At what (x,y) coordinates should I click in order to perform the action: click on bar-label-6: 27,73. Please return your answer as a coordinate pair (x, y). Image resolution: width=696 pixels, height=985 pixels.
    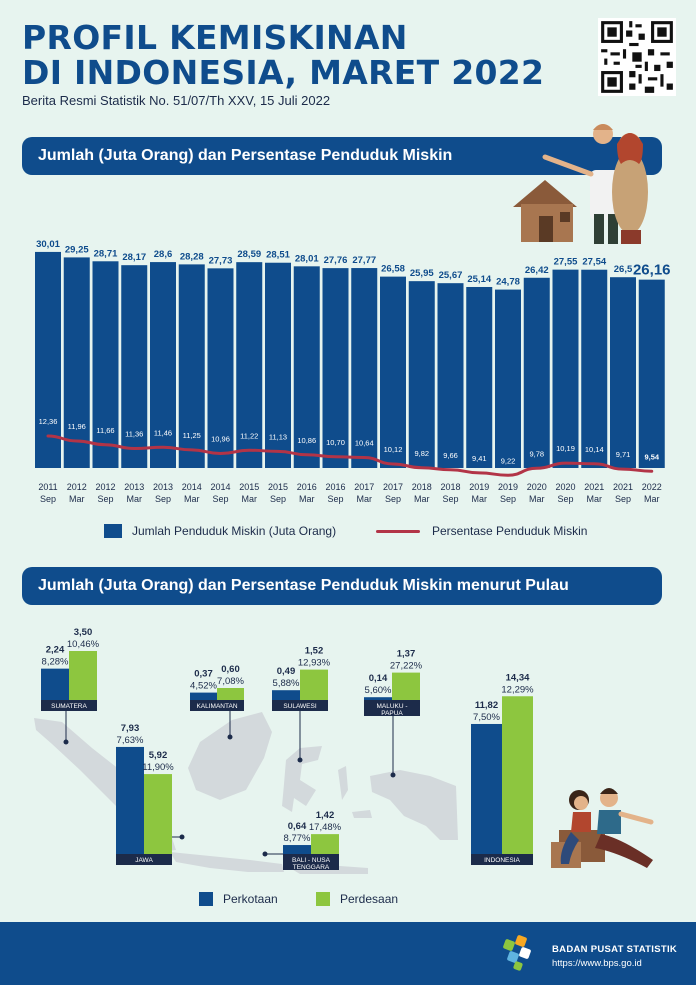
    Looking at the image, I should click on (221, 260).